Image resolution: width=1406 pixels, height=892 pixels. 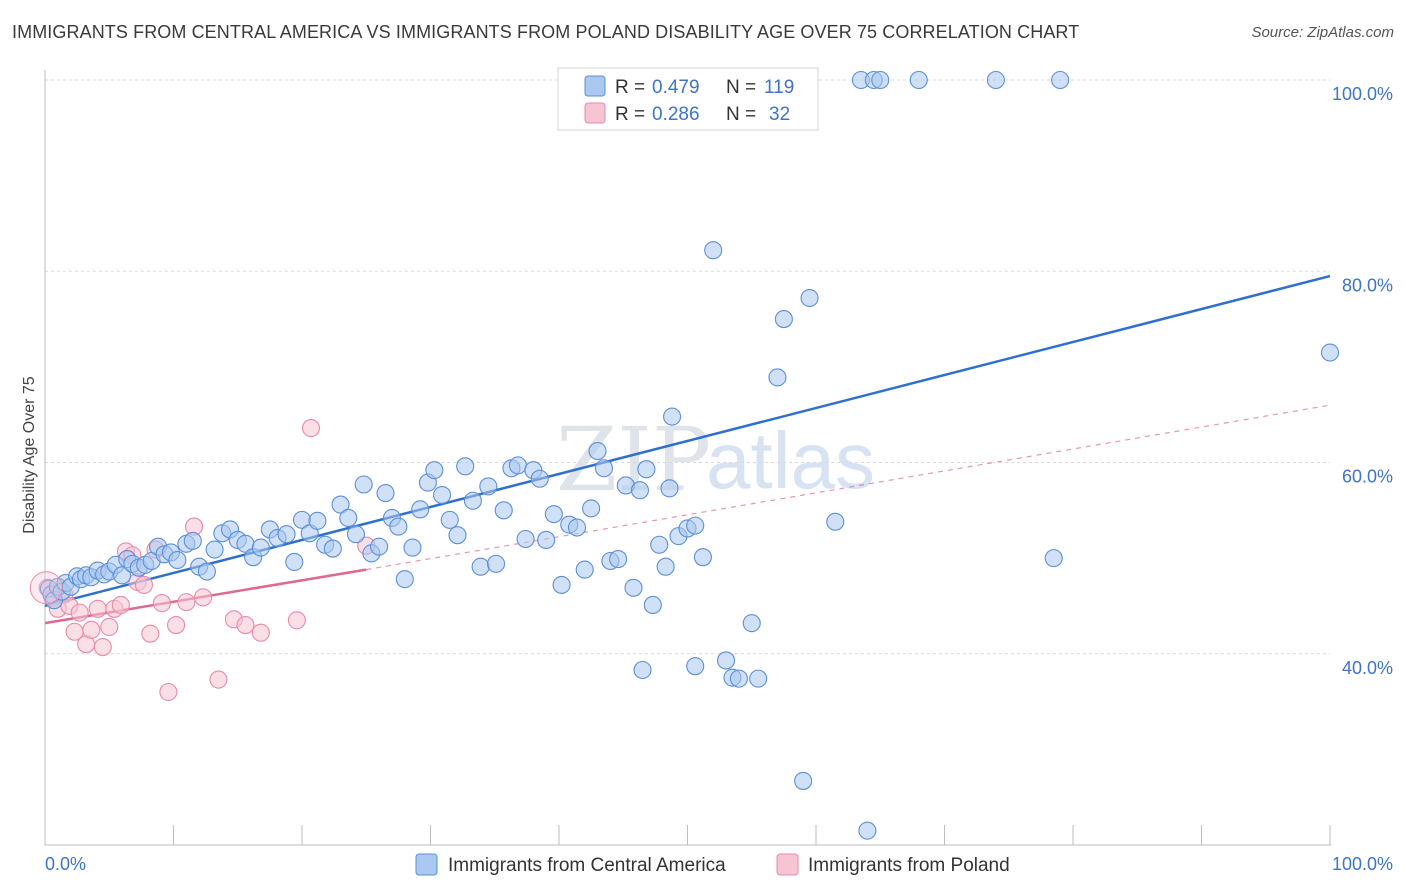 What do you see at coordinates (676, 114) in the screenshot?
I see `legend-r-value-2: 0.286` at bounding box center [676, 114].